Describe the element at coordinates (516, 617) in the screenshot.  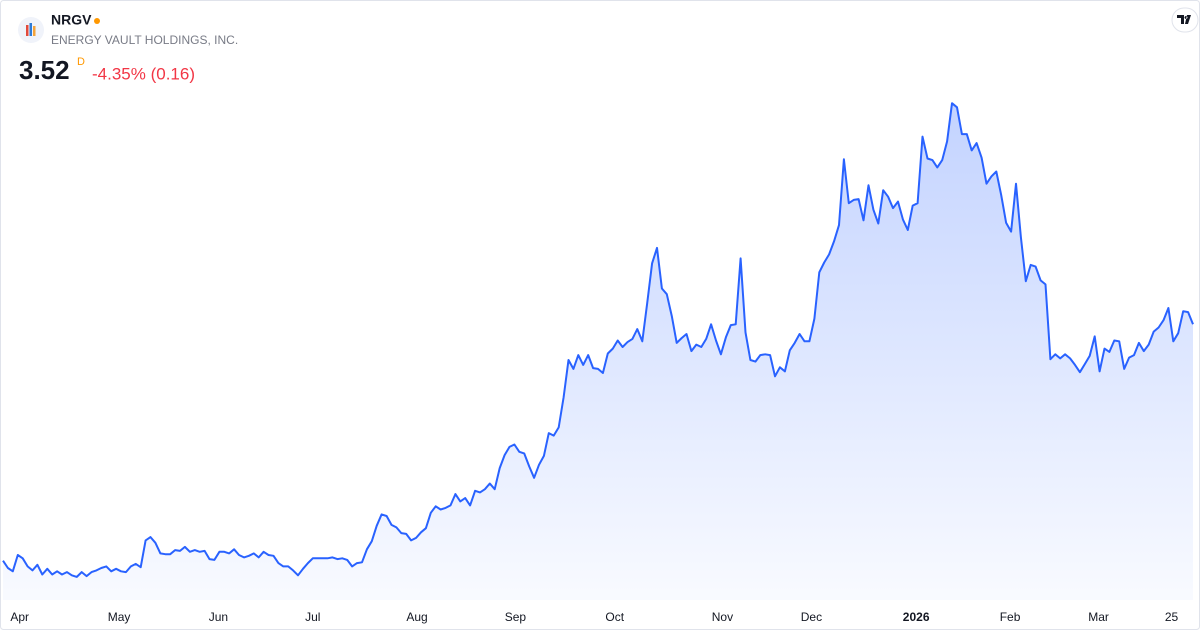
I see `x-tick-label: Sep` at that location.